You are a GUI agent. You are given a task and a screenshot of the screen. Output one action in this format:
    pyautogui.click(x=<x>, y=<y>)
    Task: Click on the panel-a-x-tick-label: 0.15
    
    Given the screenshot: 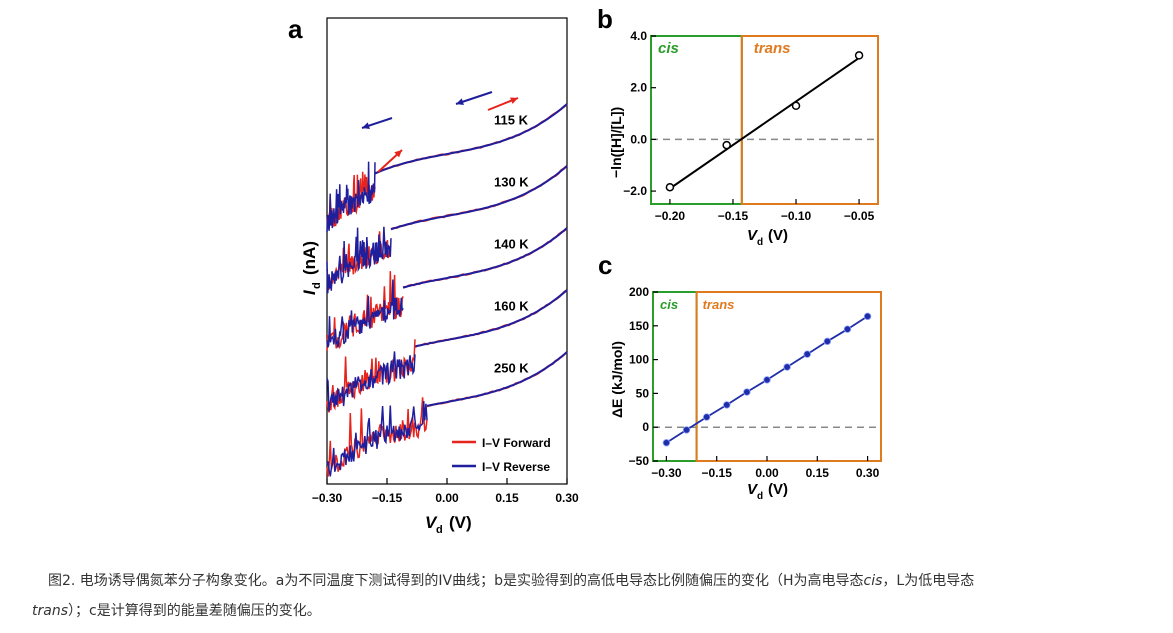 What is the action you would take?
    pyautogui.click(x=507, y=498)
    